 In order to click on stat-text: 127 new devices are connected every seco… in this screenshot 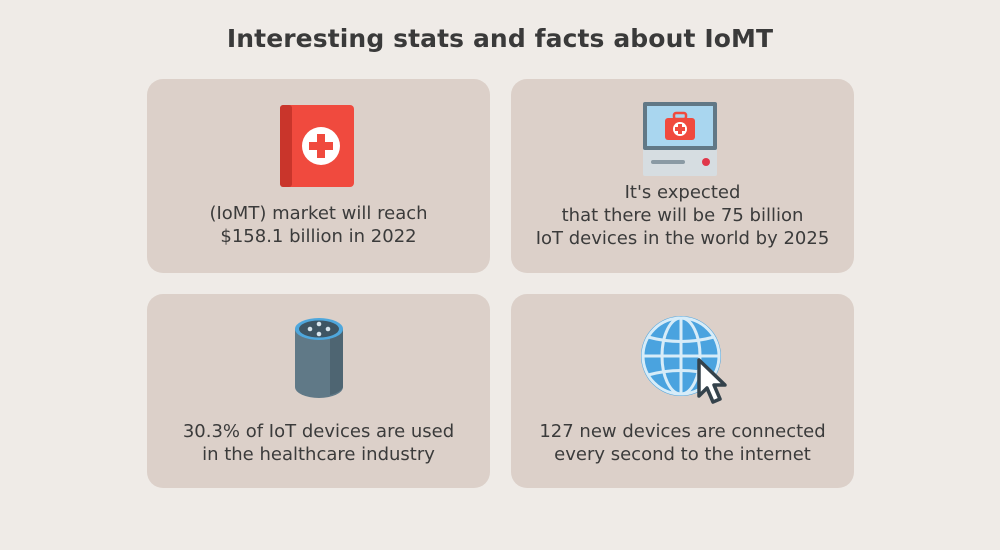, I will do `click(682, 443)`.